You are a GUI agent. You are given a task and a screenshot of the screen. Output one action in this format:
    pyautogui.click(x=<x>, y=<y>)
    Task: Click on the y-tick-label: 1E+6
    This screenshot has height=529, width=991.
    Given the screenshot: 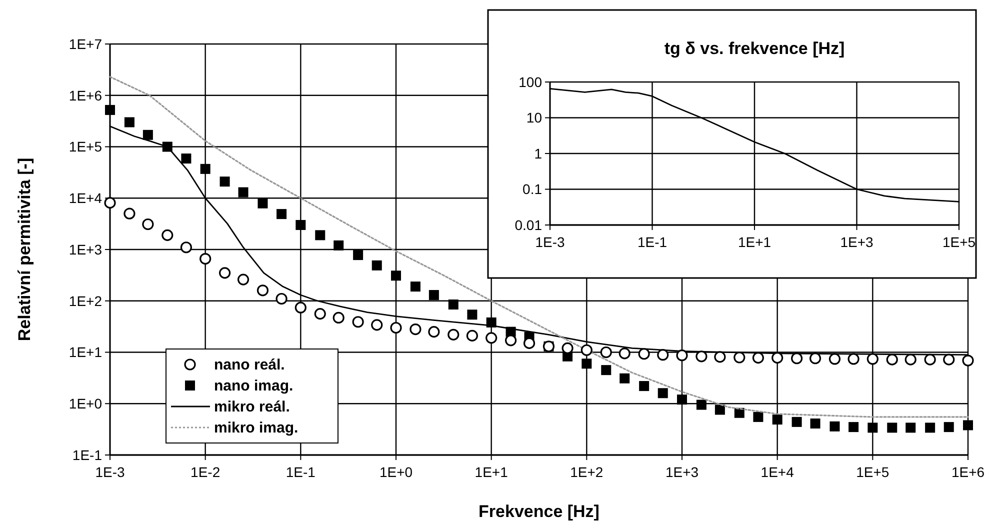 What is the action you would take?
    pyautogui.click(x=85, y=95)
    